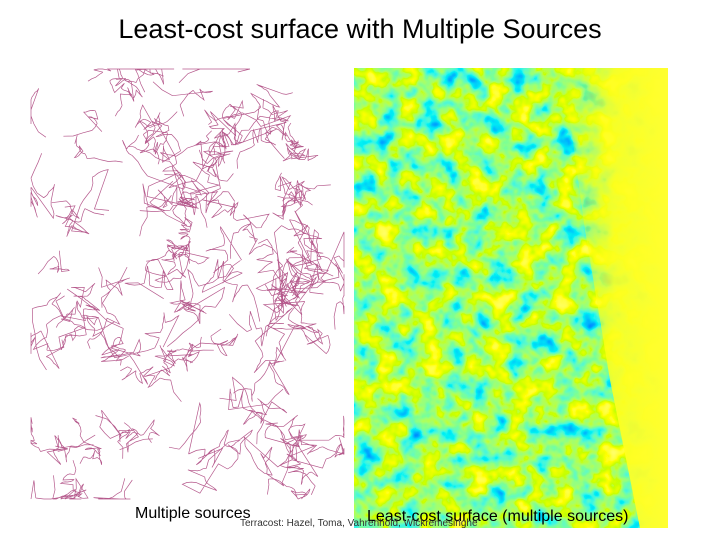  What do you see at coordinates (497, 516) in the screenshot?
I see `right-caption: Least-cost surface (multiple sources)` at bounding box center [497, 516].